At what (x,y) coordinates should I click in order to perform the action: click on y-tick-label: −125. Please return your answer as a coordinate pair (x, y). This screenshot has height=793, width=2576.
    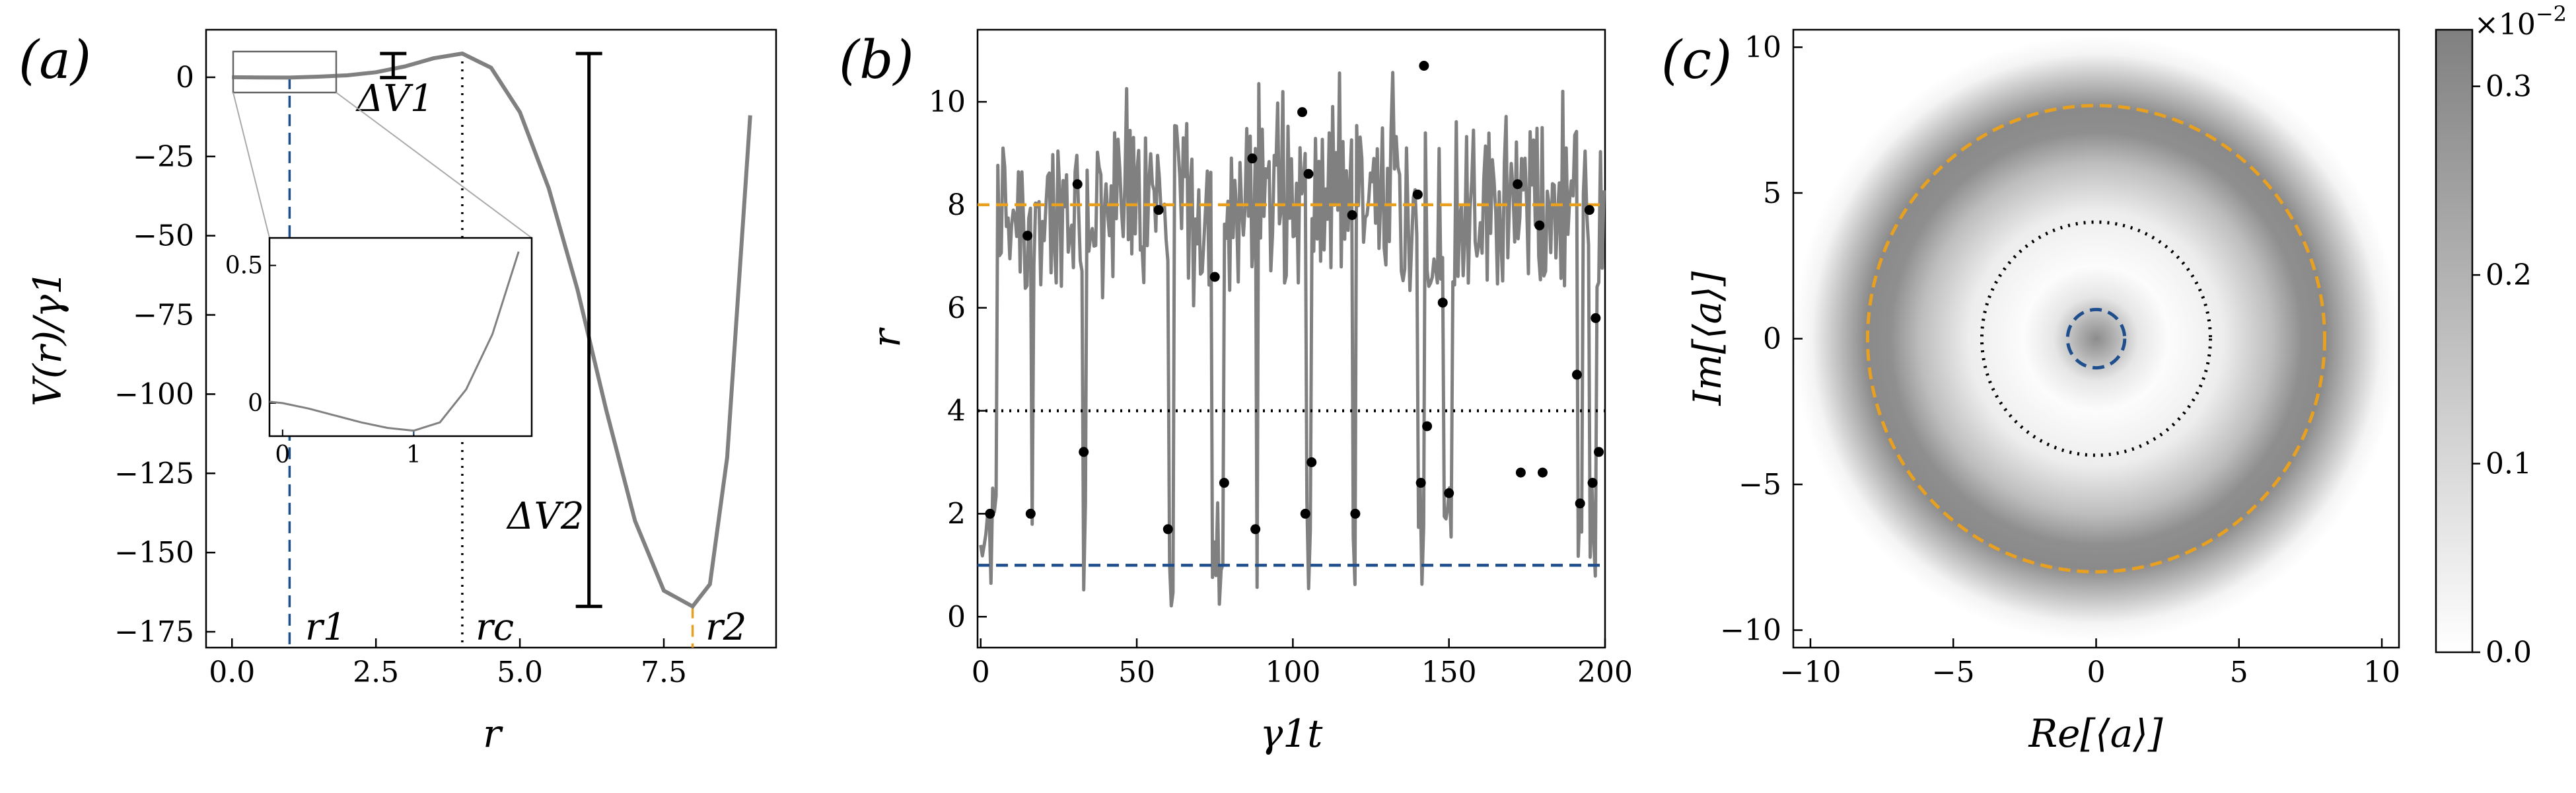
    Looking at the image, I should click on (154, 474).